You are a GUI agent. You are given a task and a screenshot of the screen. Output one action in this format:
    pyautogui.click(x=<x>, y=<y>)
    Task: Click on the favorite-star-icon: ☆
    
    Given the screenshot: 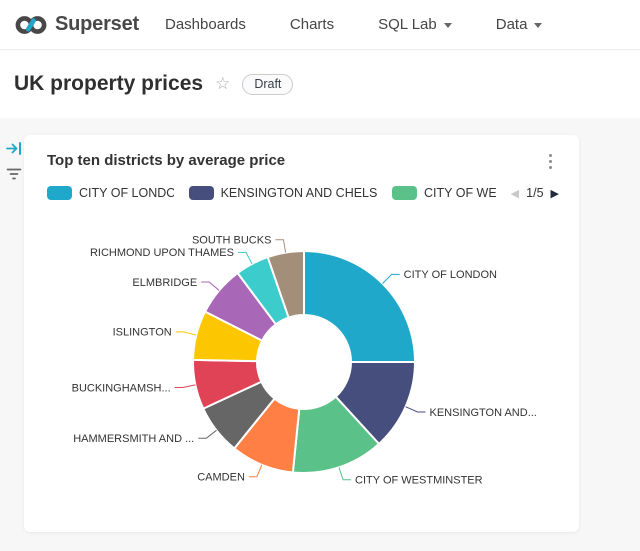 What is the action you would take?
    pyautogui.click(x=223, y=84)
    